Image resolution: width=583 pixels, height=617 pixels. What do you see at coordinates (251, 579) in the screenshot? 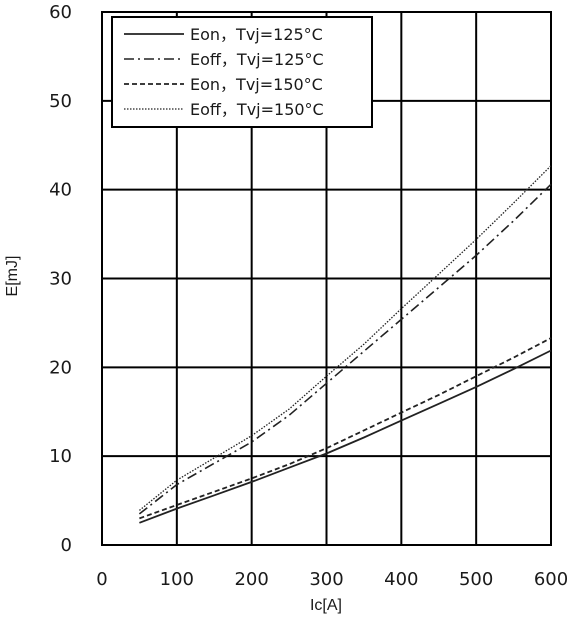
I see `x-tick-label-200: 200` at bounding box center [251, 579].